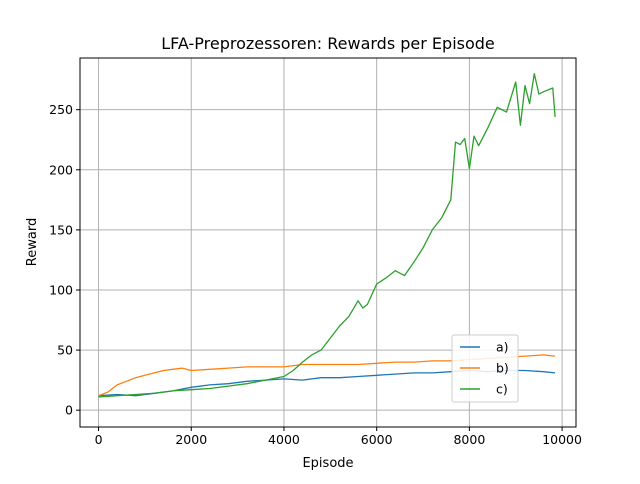 This screenshot has height=484, width=640. Describe the element at coordinates (32, 242) in the screenshot. I see `y-axis-label: Reward` at that location.